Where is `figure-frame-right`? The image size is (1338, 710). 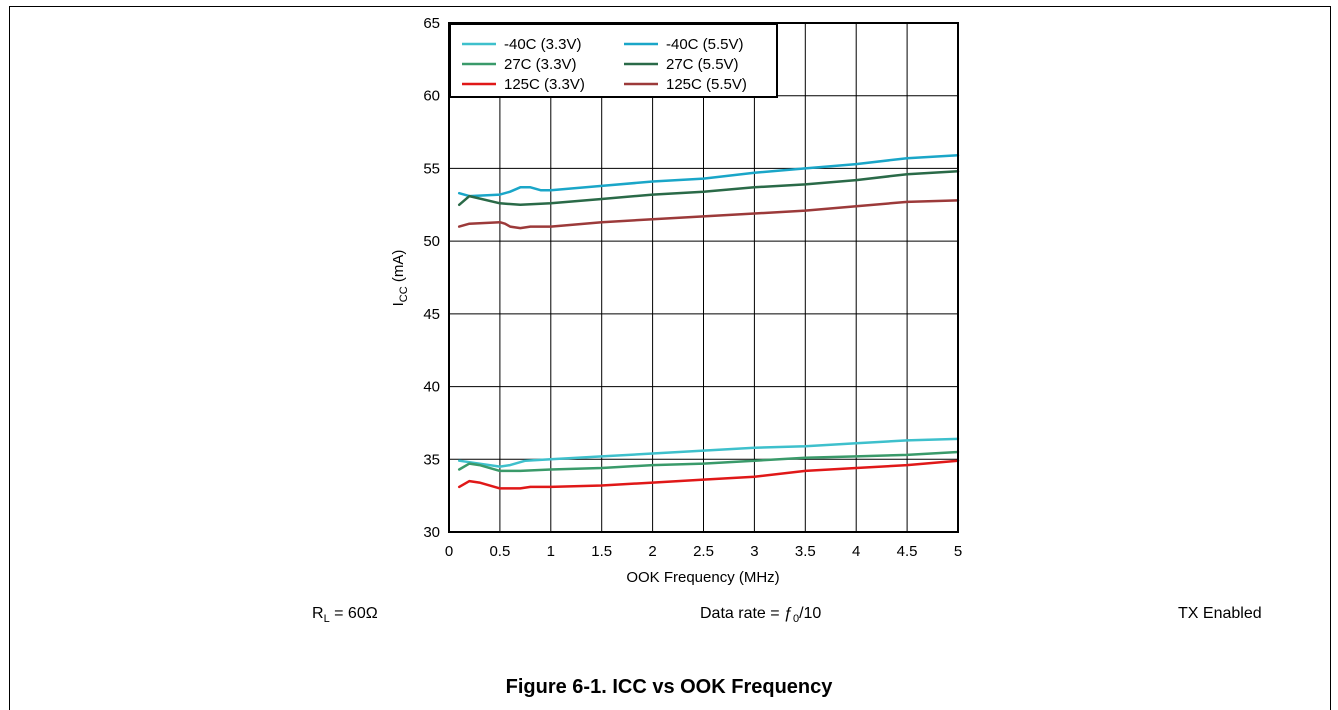
figure-frame-right is located at coordinates (1330, 358).